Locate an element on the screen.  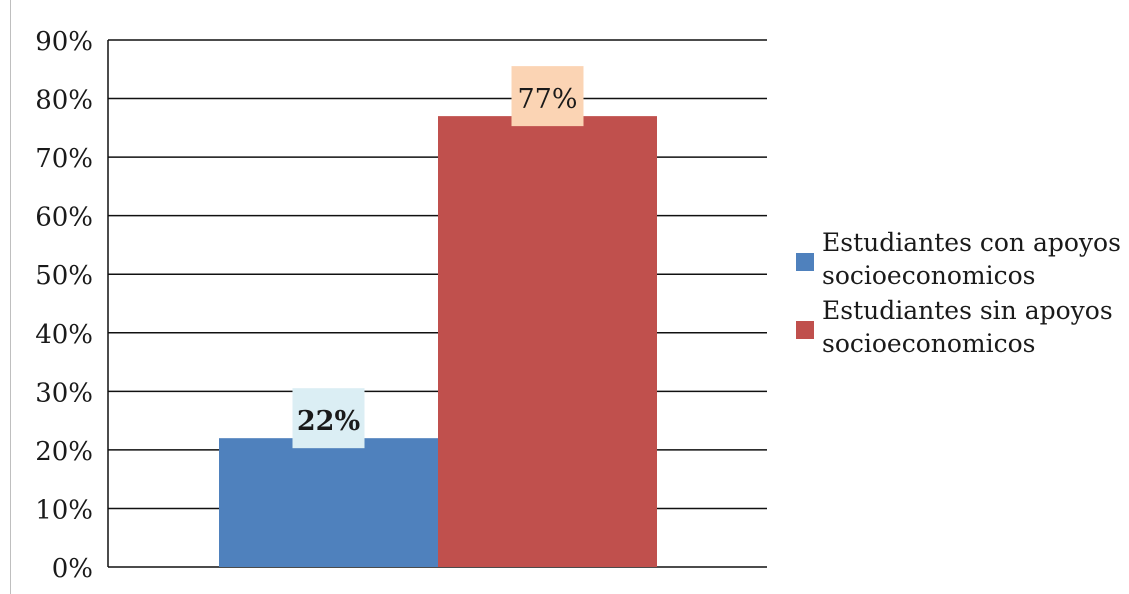
legend-label: Estudiantes sin apoyos socioeconomicos is located at coordinates (967, 327).